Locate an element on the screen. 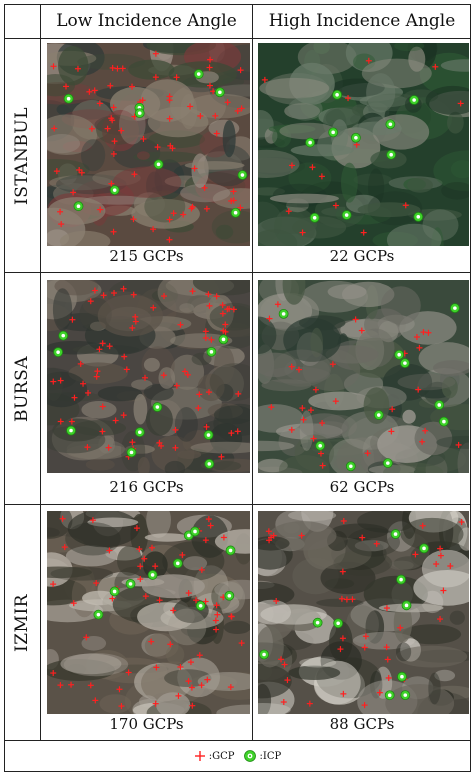  red-plus-icon is located at coordinates (199, 756).